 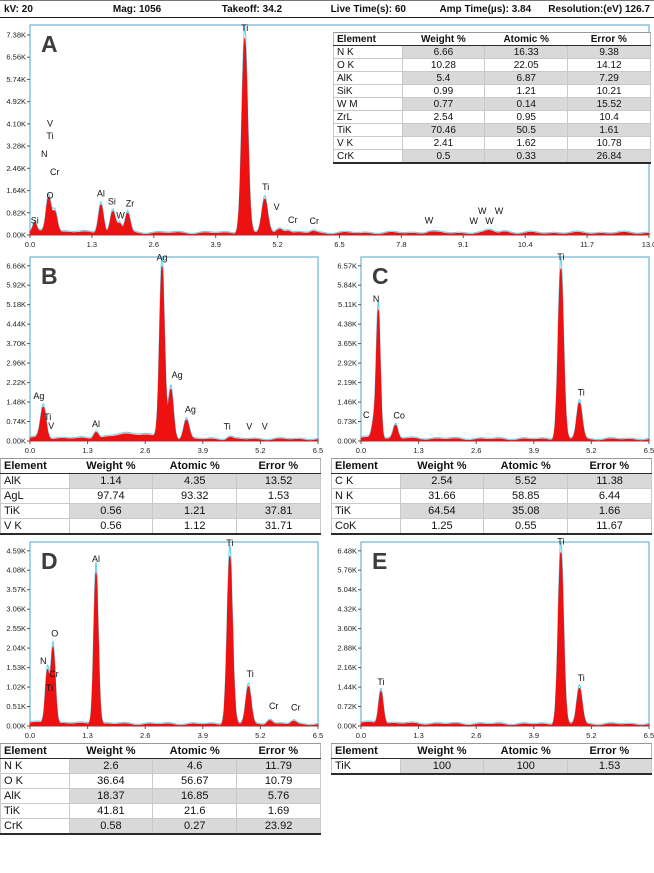 I want to click on table-row: AlK 5.4 6.87 7.29, so click(x=492, y=78).